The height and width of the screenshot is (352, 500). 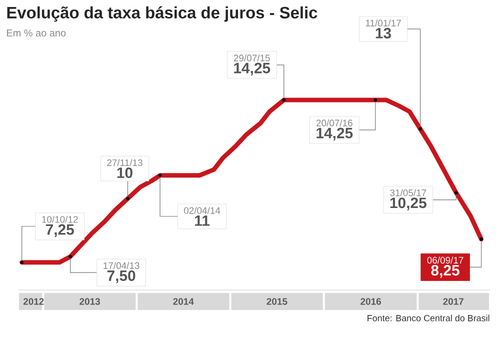 What do you see at coordinates (202, 221) in the screenshot?
I see `data-label: 11` at bounding box center [202, 221].